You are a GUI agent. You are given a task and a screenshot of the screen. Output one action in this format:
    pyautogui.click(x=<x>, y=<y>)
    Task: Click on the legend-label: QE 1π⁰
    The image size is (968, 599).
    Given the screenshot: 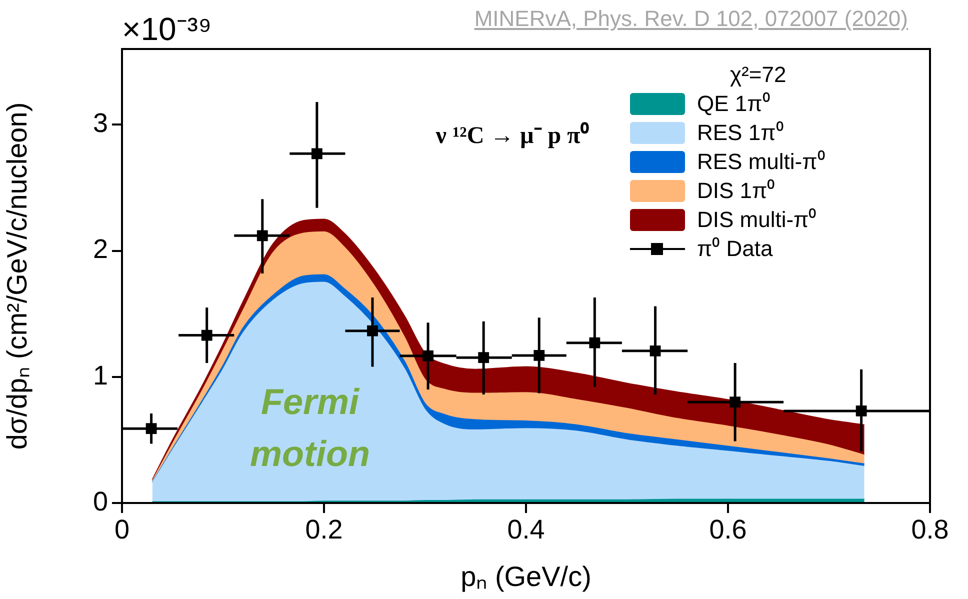 What is the action you would take?
    pyautogui.click(x=733, y=104)
    